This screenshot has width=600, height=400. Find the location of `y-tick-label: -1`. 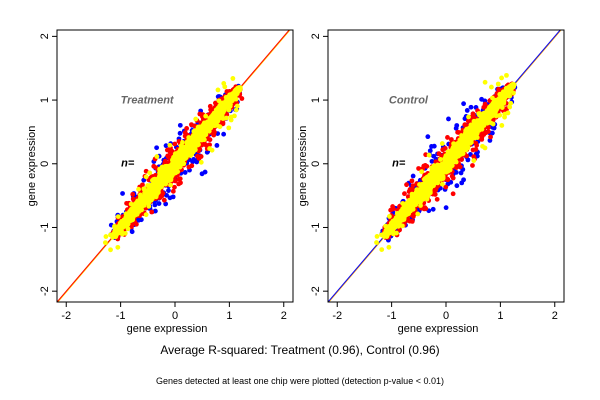

y-tick-label: -1 is located at coordinates (45, 228).